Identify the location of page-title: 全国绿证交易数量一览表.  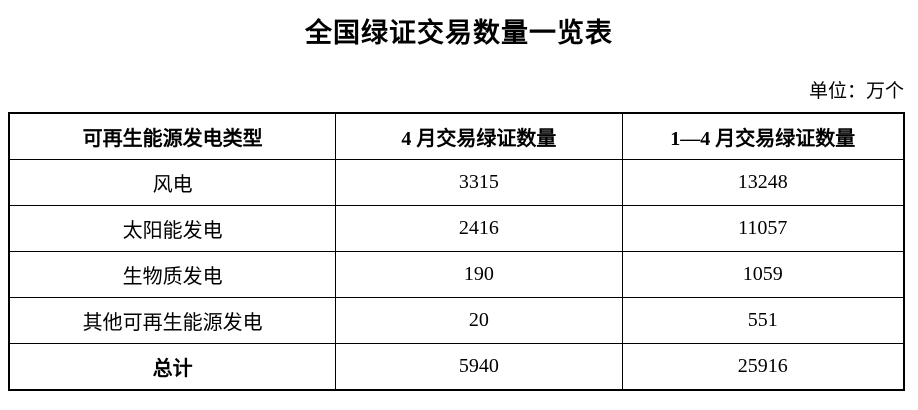
(459, 33).